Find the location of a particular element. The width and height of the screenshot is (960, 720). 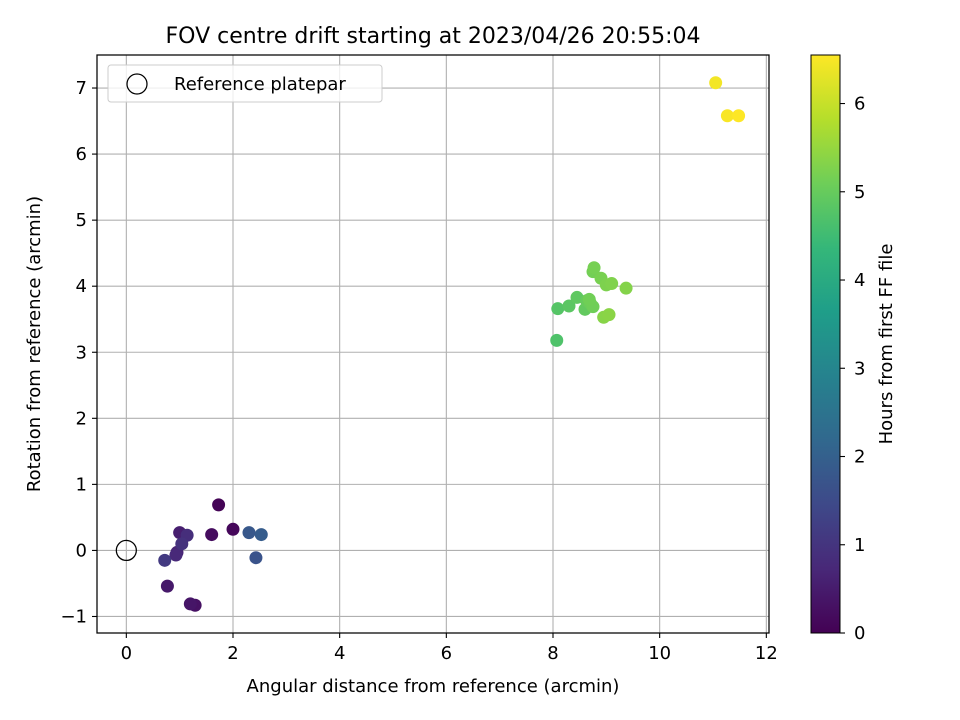

colorbar: 0 1 2 3 4 5 6 Hours from first FF file is located at coordinates (853, 349).